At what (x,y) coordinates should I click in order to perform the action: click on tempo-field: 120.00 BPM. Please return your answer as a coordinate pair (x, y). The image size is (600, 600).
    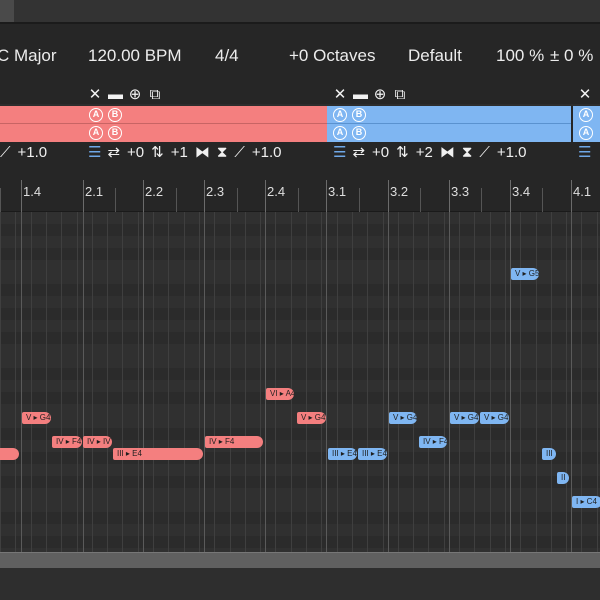
    Looking at the image, I should click on (135, 55).